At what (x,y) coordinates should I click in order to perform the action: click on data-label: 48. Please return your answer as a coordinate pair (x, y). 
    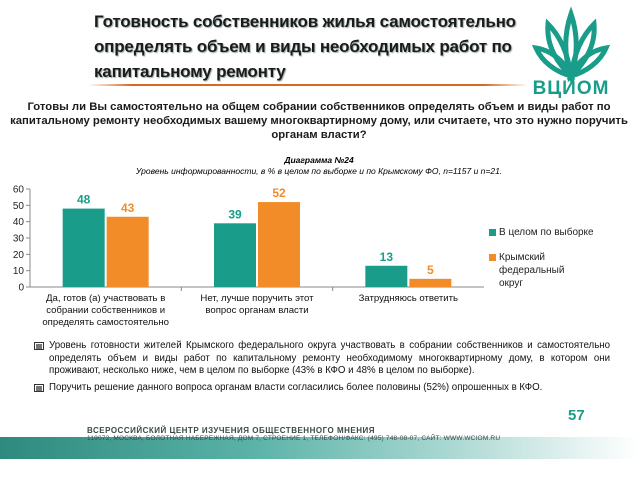
    Looking at the image, I should click on (84, 200).